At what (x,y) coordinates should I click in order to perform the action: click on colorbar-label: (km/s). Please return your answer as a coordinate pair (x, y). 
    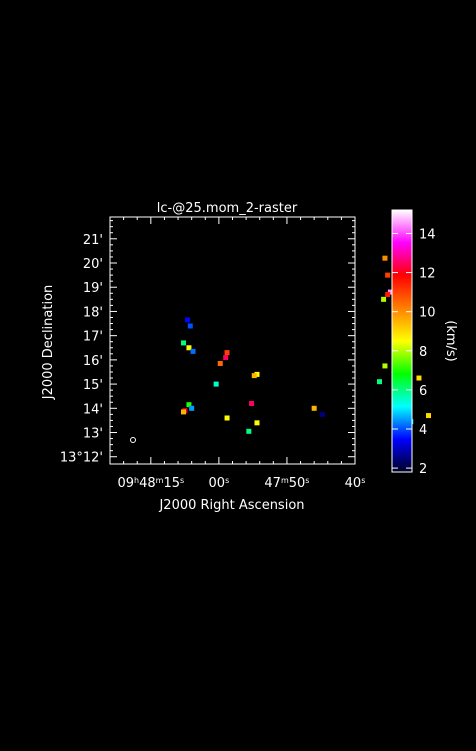
    Looking at the image, I should click on (450, 341).